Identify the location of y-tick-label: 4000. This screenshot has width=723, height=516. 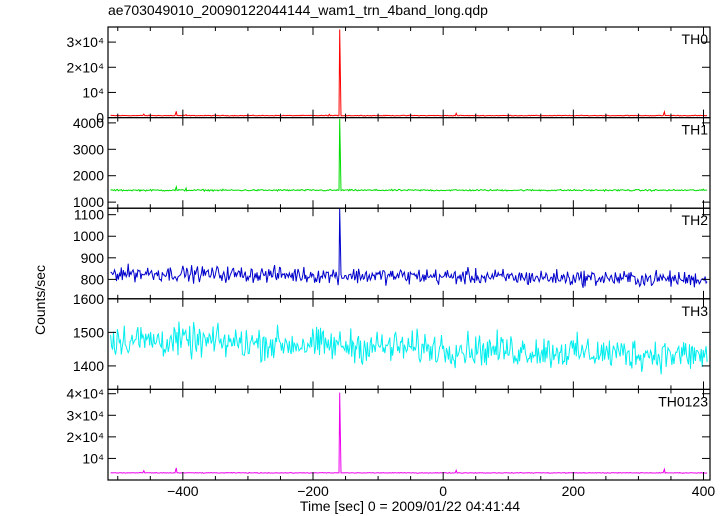
(88, 123).